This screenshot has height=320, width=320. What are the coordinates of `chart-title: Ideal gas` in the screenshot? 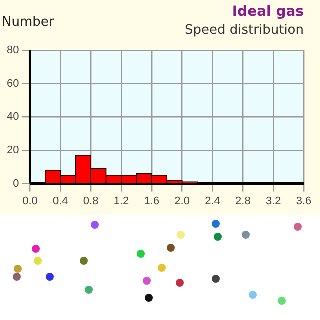 It's located at (268, 12).